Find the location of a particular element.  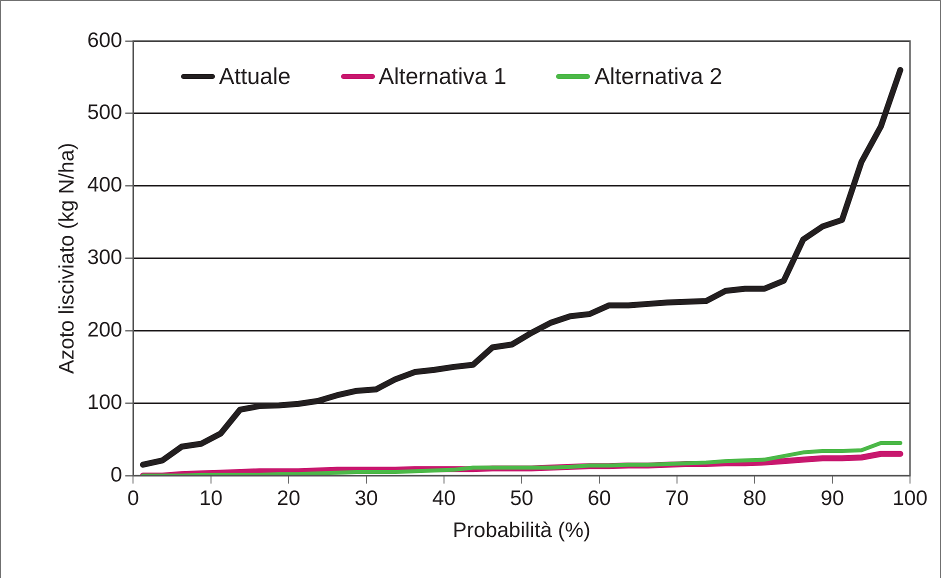

x-tick-label: 70 is located at coordinates (677, 498).